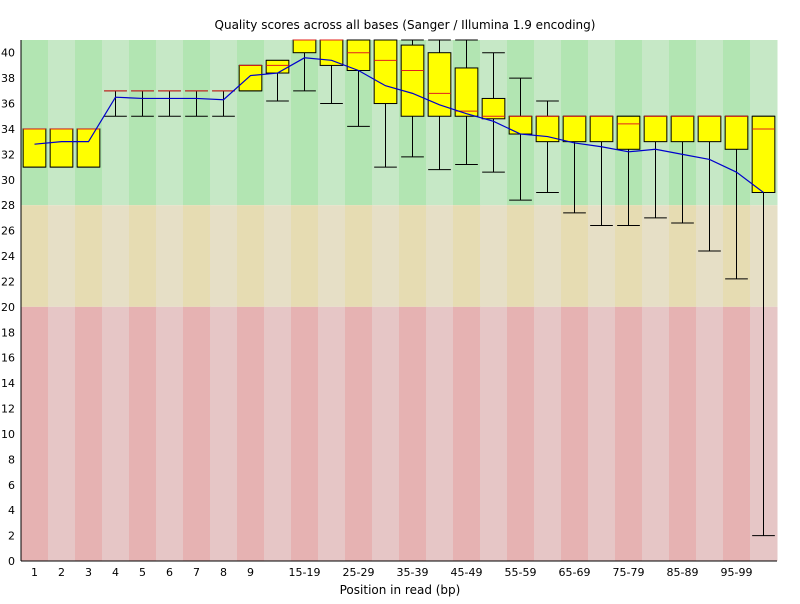 This screenshot has width=800, height=604. Describe the element at coordinates (8, 154) in the screenshot. I see `y-tick-label: 32` at that location.